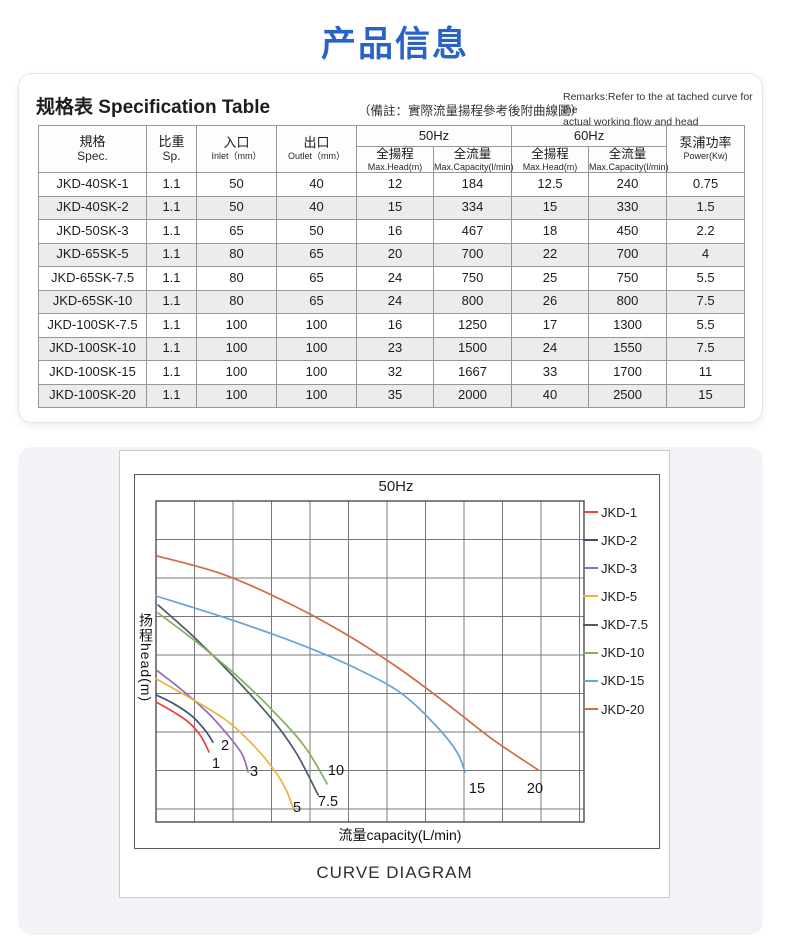  Describe the element at coordinates (146, 658) in the screenshot. I see `y-axis-label: 扬程head(m)` at that location.